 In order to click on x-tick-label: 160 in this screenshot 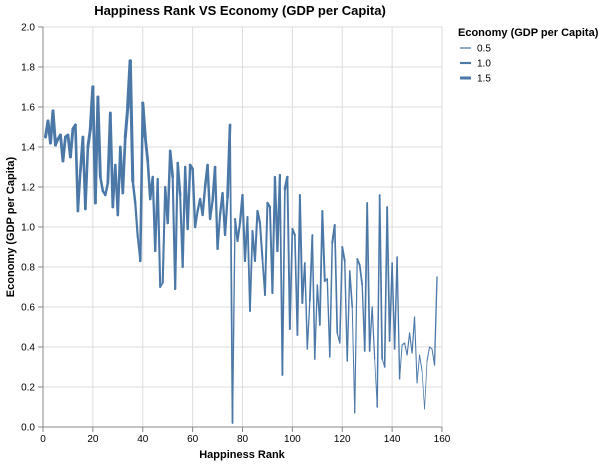, I will do `click(442, 439)`.